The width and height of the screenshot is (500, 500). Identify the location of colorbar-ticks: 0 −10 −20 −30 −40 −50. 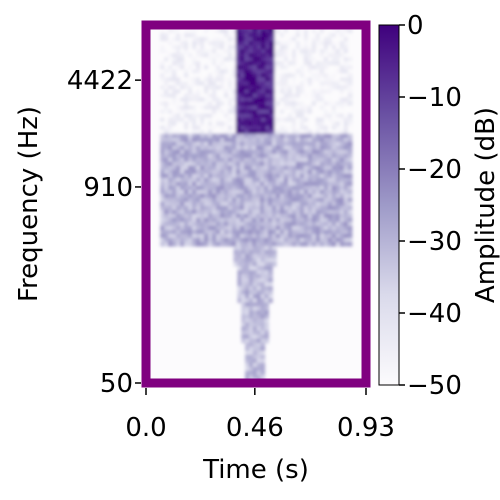
(430, 206).